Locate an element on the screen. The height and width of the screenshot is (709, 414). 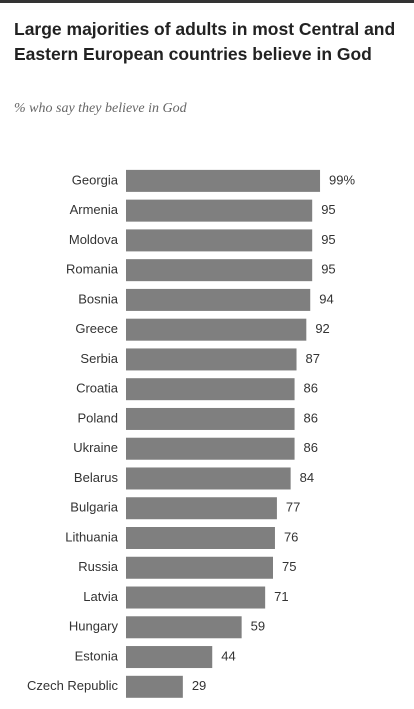
category-label: Bulgaria is located at coordinates (94, 507).